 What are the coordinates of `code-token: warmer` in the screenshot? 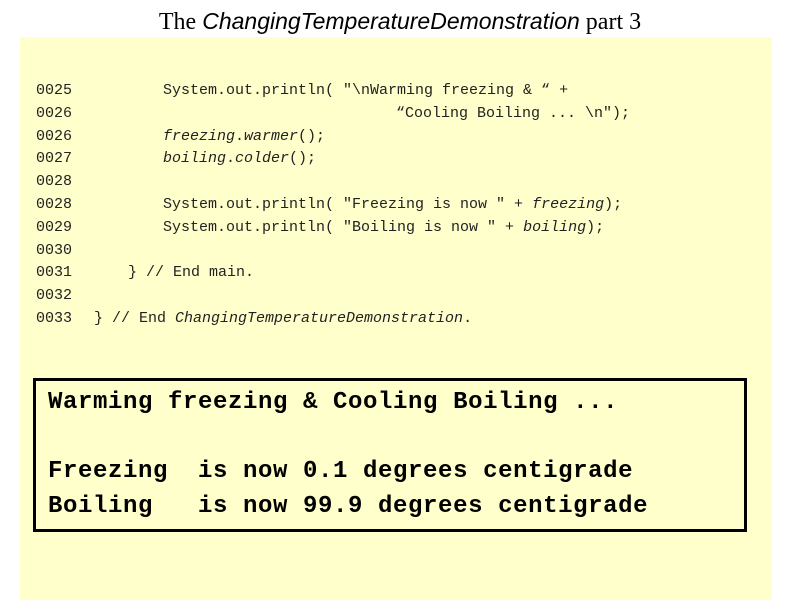 It's located at (271, 136).